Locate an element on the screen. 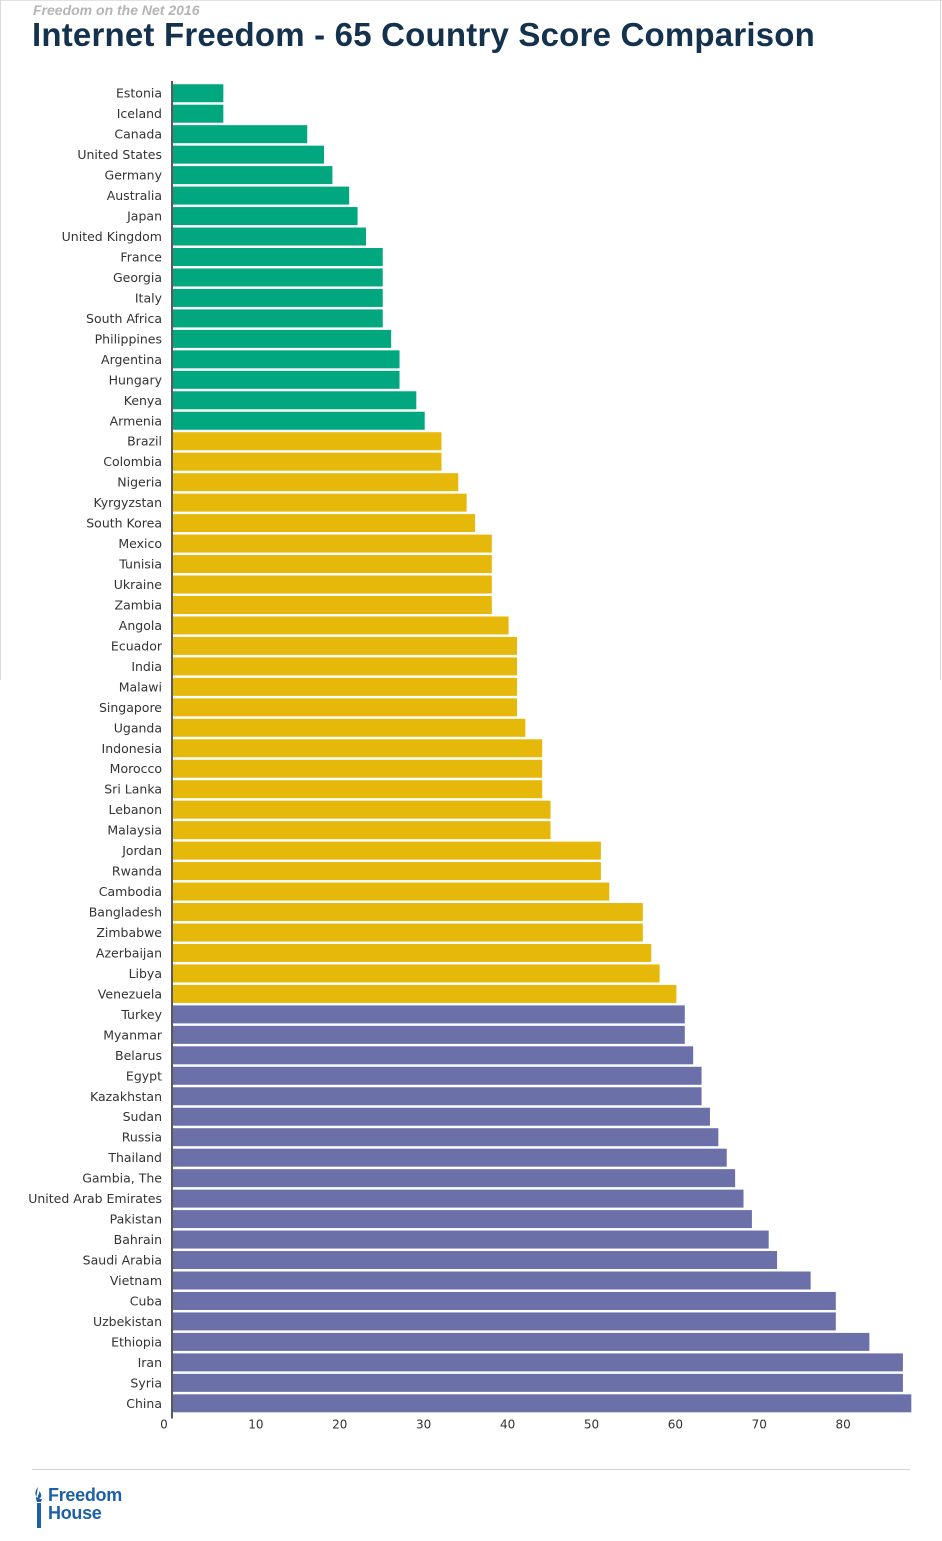 Image resolution: width=942 pixels, height=1541 pixels. category-label-50: Sudan is located at coordinates (142, 1116).